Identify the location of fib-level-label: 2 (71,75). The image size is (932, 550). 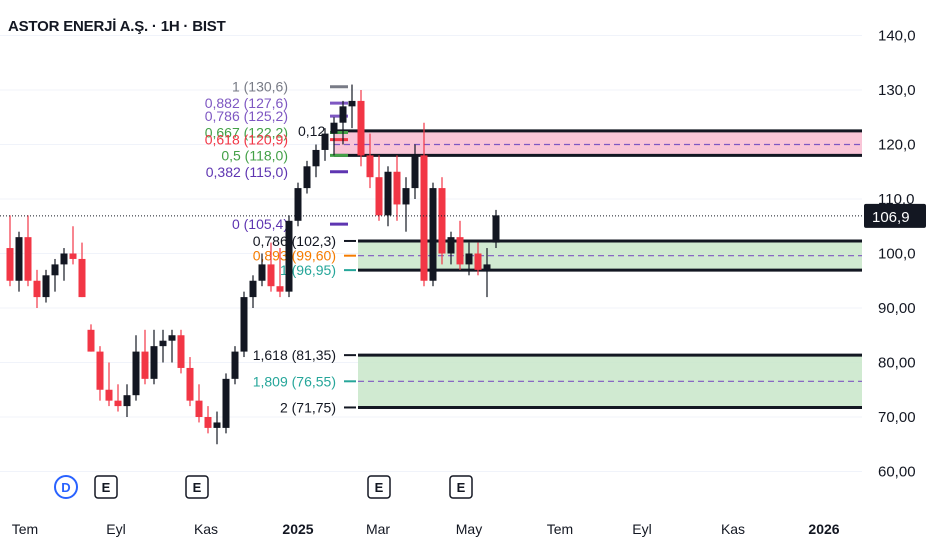
(308, 407).